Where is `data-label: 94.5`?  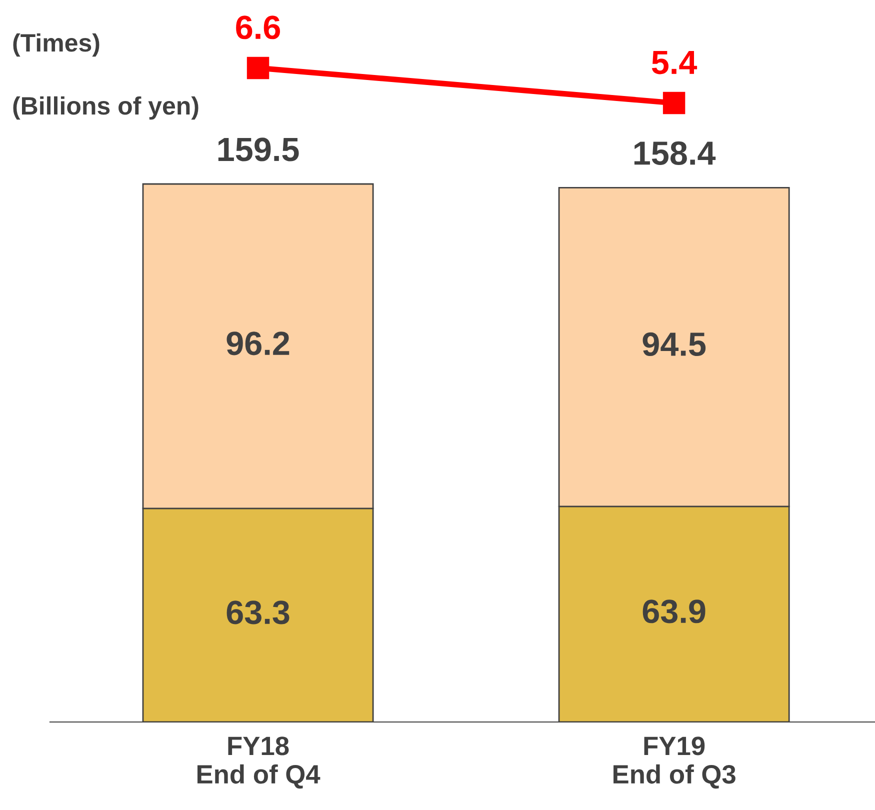 data-label: 94.5 is located at coordinates (674, 344).